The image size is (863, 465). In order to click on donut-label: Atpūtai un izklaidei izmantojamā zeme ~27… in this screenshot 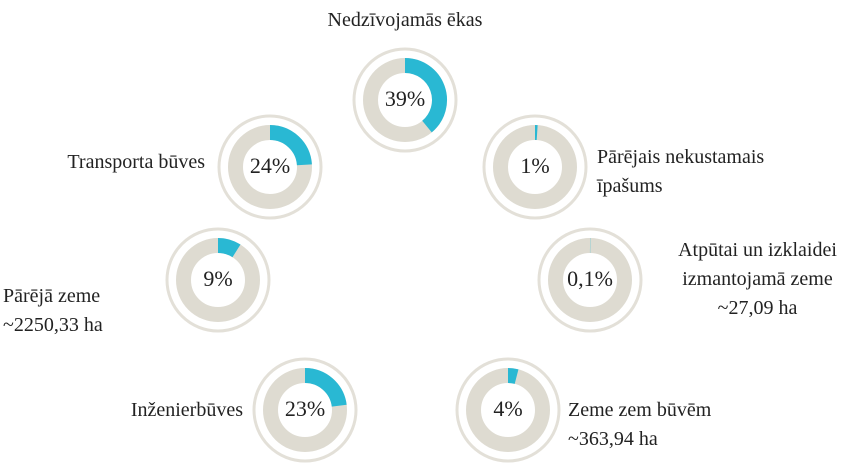, I will do `click(757, 279)`.